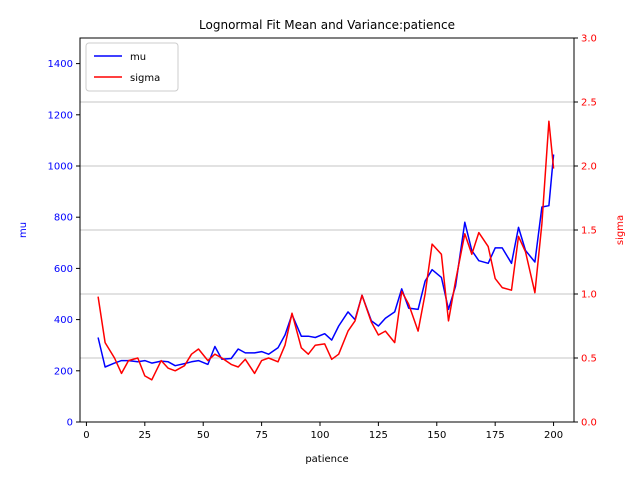  I want to click on x-tick-label-0: 0, so click(86, 435).